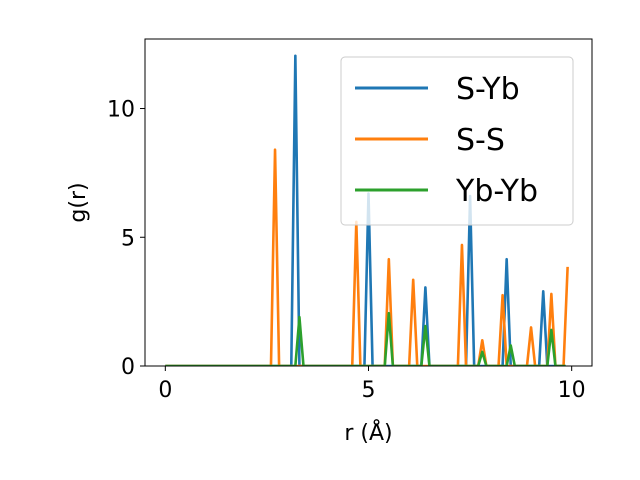 The image size is (640, 480). I want to click on x-tick-label: 5, so click(369, 390).